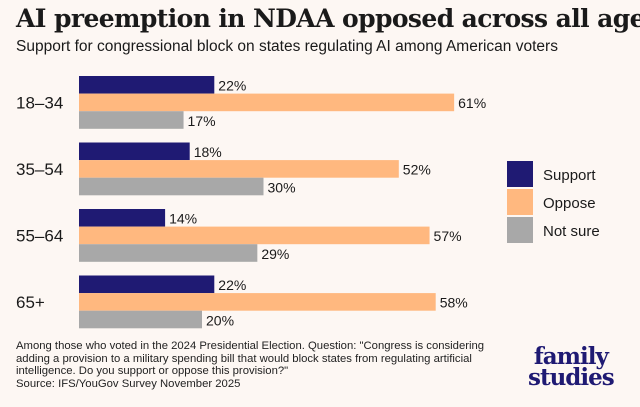 The width and height of the screenshot is (640, 407). Describe the element at coordinates (202, 121) in the screenshot. I see `data-label: 17%` at that location.